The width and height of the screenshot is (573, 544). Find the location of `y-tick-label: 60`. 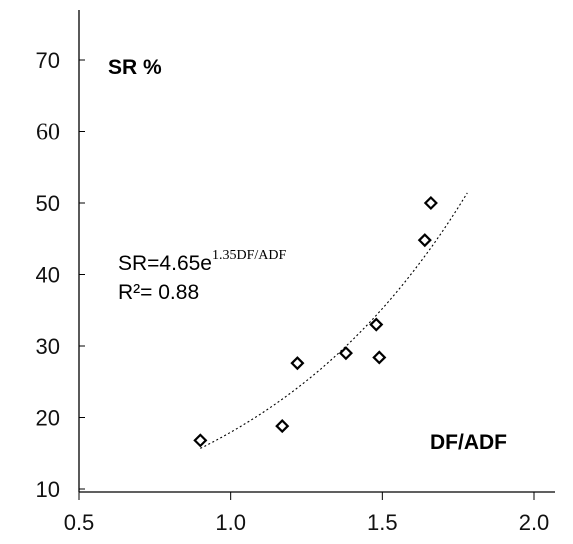

y-tick-label: 60 is located at coordinates (48, 133).